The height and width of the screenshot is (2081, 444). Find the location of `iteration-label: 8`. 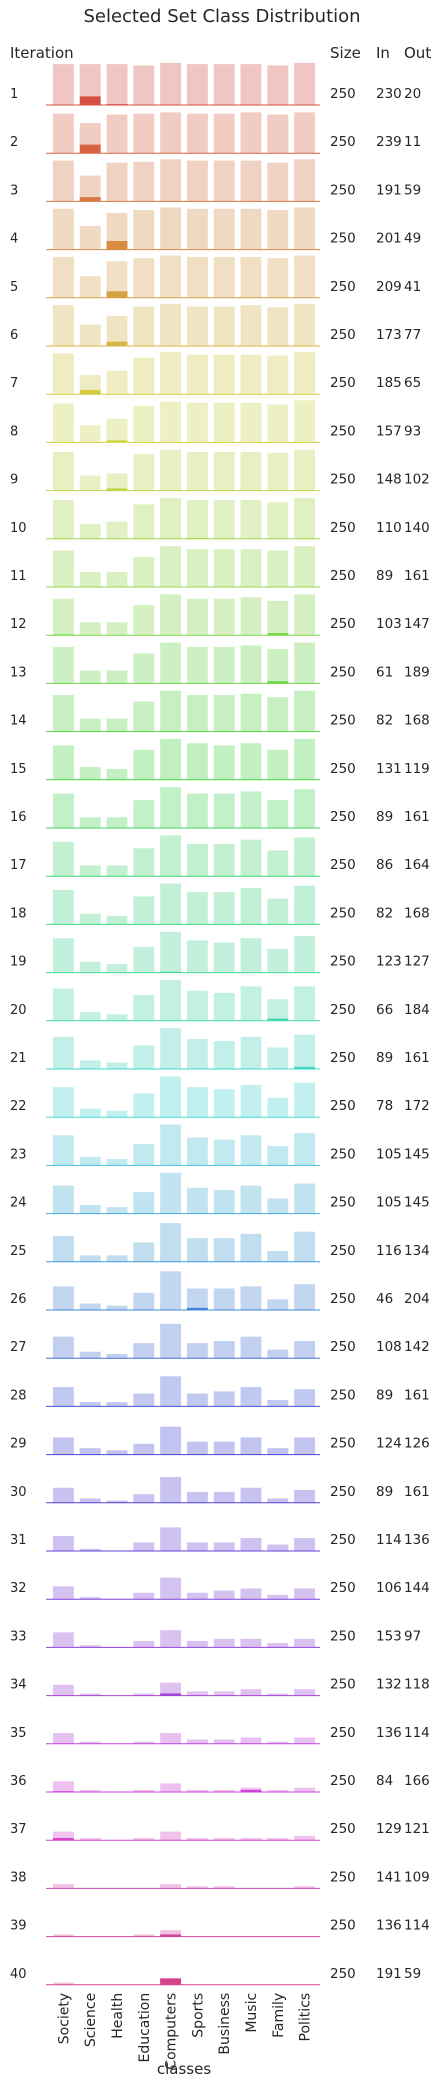

iteration-label: 8 is located at coordinates (14, 431).